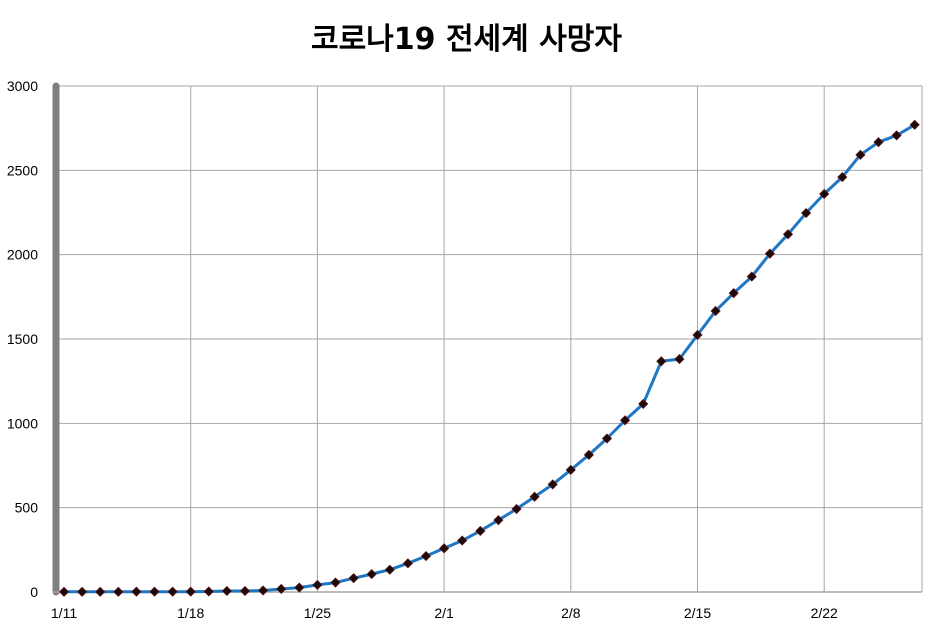 The width and height of the screenshot is (933, 632). What do you see at coordinates (27, 508) in the screenshot?
I see `y-tick-label: 500` at bounding box center [27, 508].